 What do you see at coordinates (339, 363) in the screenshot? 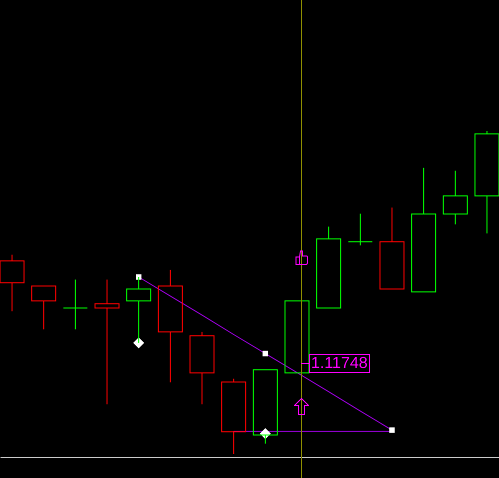
I see `annotation: 1.11748` at bounding box center [339, 363].